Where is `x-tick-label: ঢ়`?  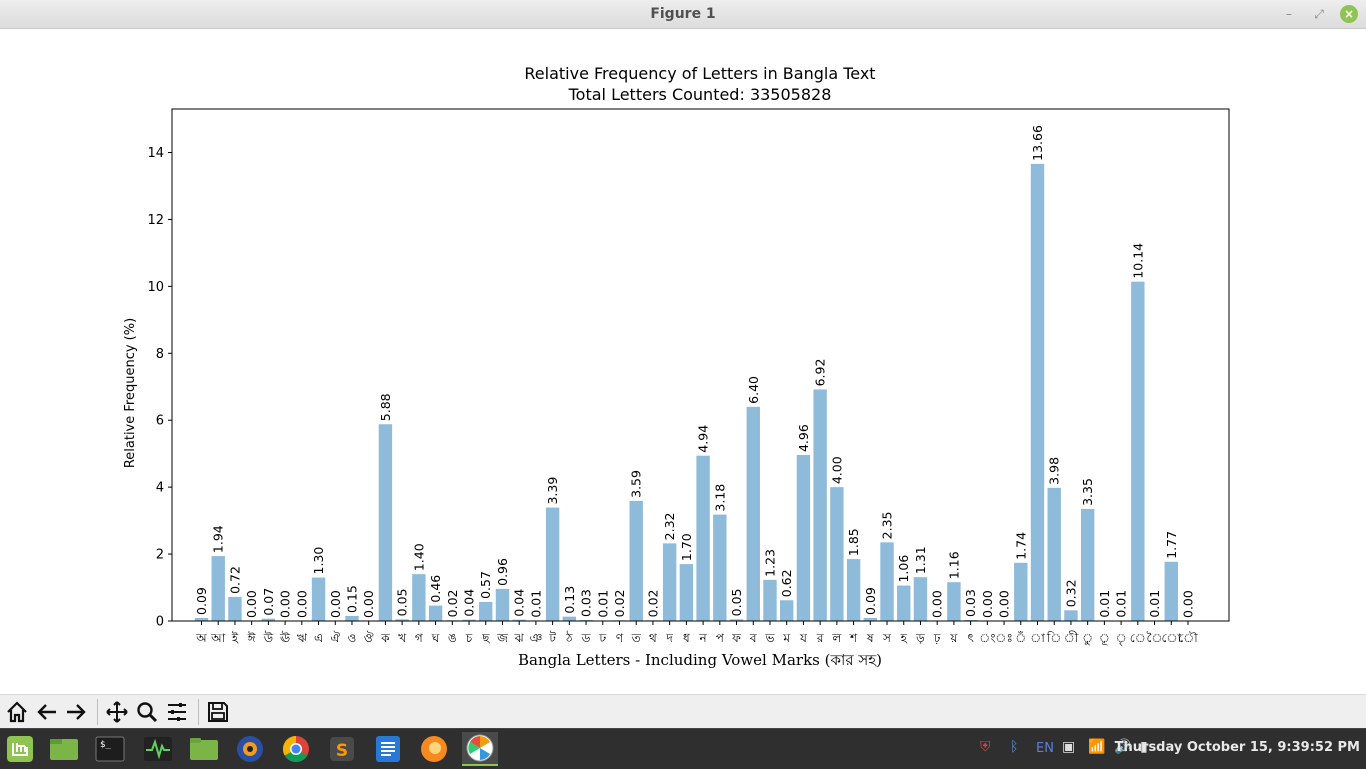 x-tick-label: ঢ় is located at coordinates (937, 638).